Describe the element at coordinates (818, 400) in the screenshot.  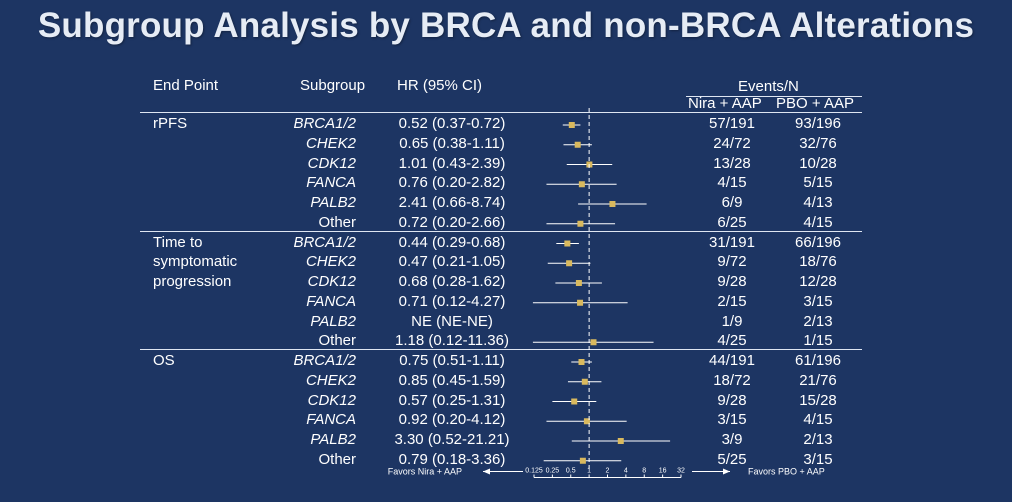
I see `events-pbo: 15/28` at that location.